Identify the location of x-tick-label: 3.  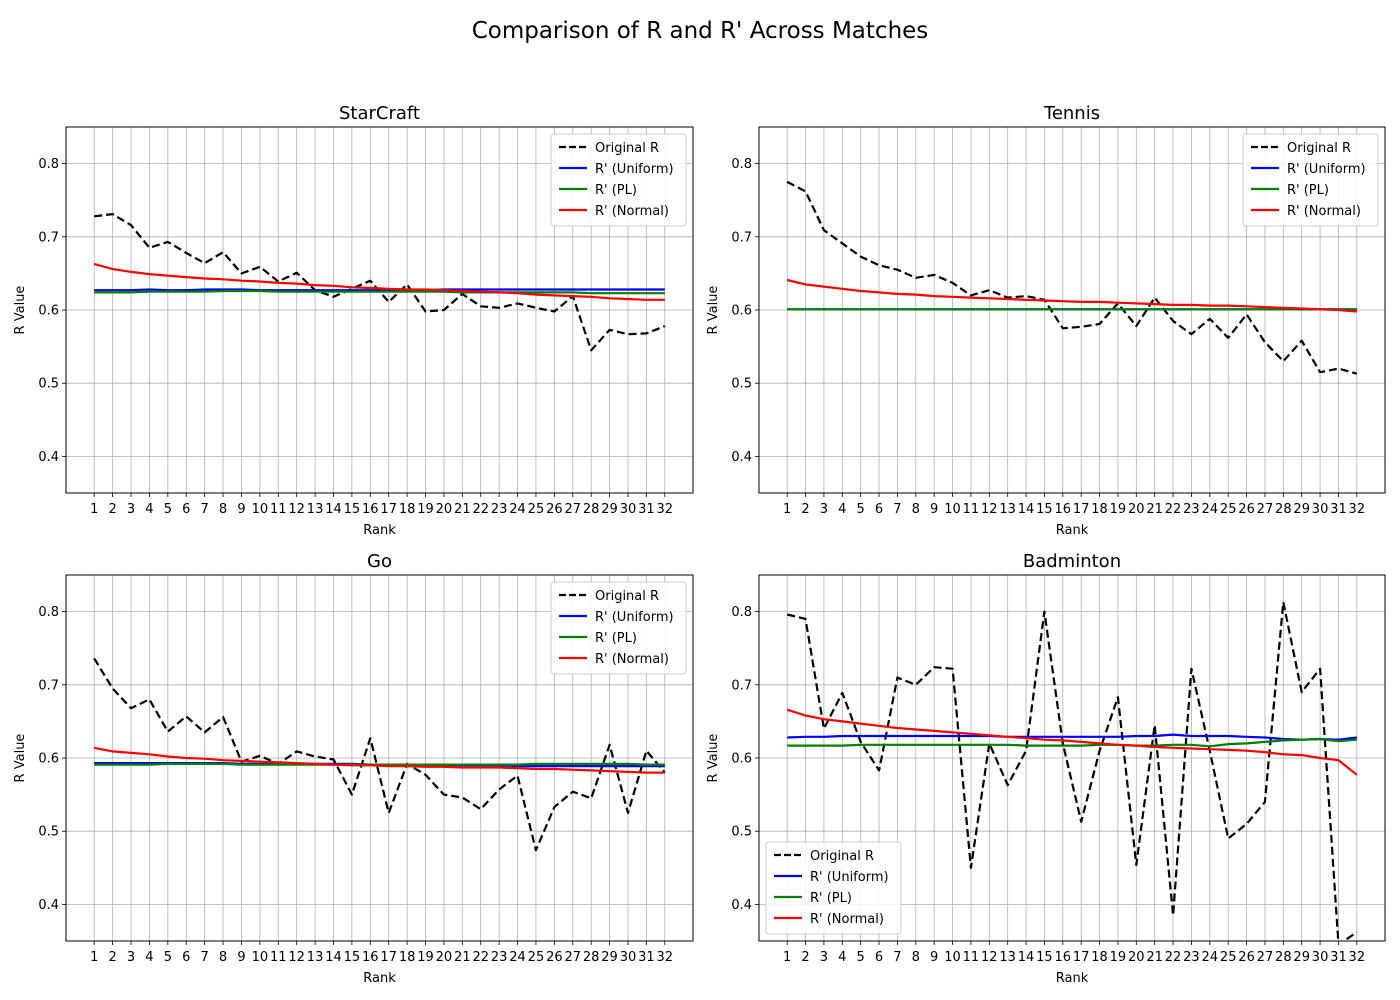
(824, 509).